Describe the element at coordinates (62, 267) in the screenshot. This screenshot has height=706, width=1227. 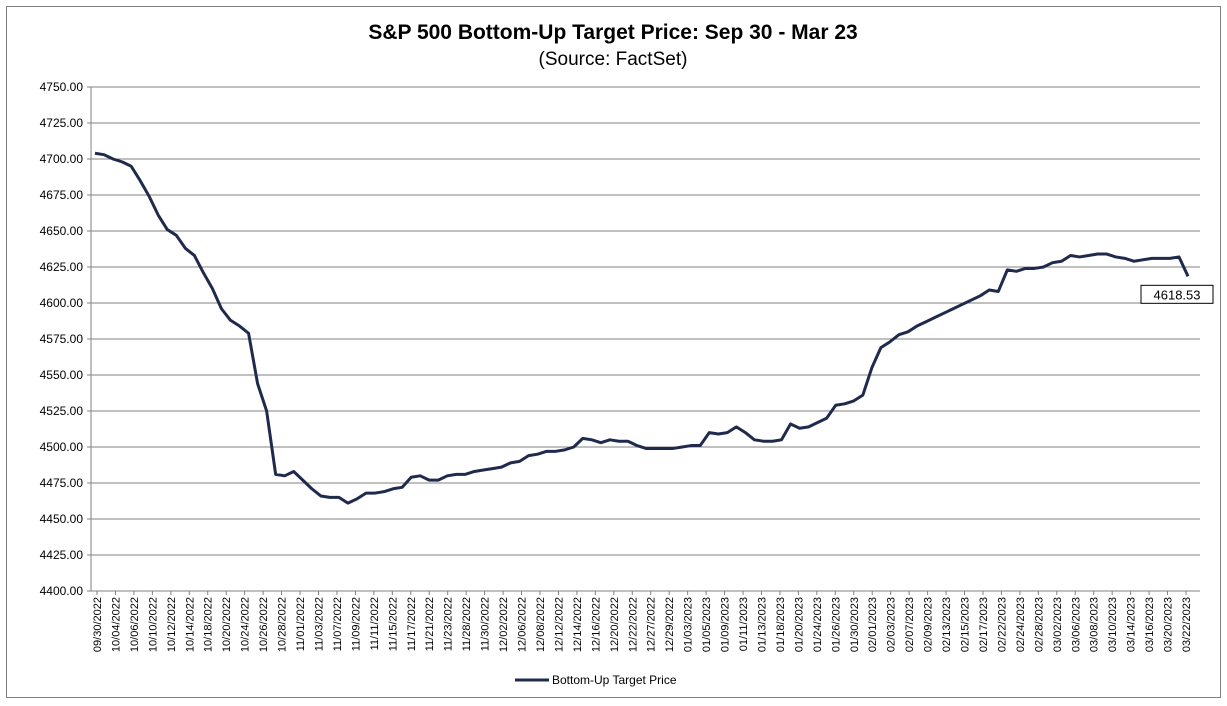
I see `y-tick-label: 4625.00` at that location.